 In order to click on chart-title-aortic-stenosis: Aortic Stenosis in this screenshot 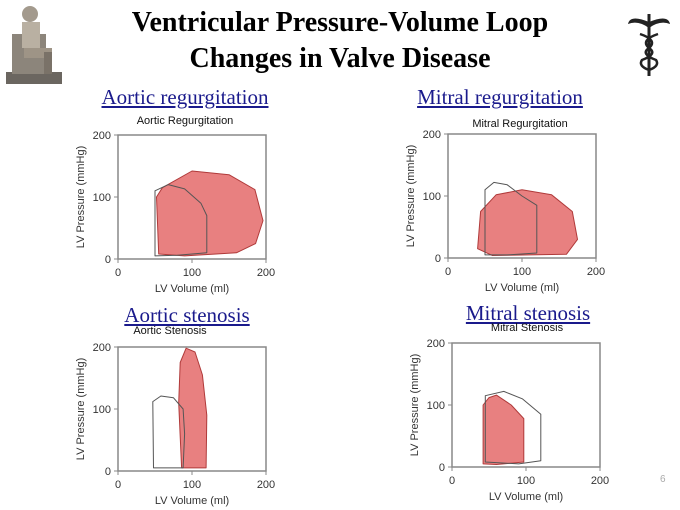, I will do `click(170, 331)`.